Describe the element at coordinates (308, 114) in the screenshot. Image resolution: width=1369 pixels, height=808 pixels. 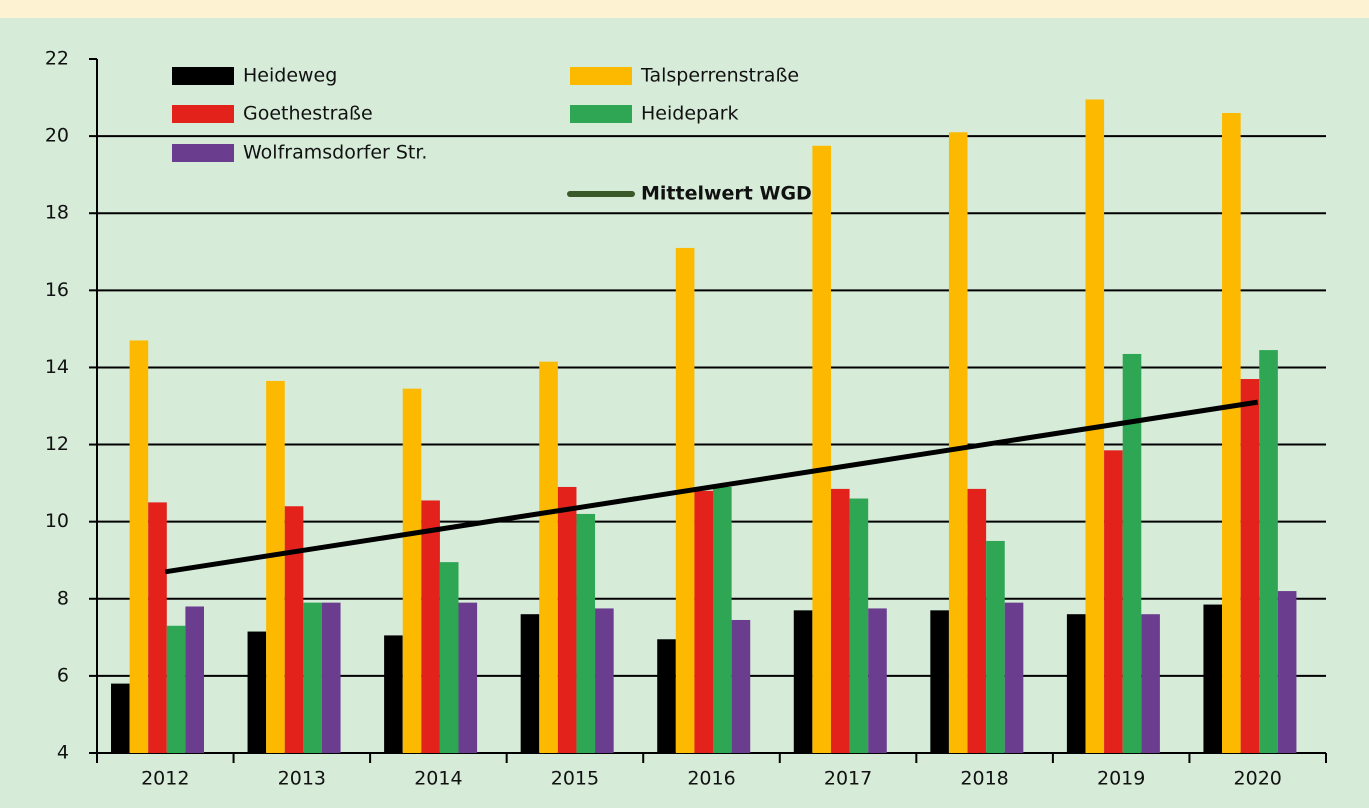
I see `legend-label: Goethestraße` at that location.